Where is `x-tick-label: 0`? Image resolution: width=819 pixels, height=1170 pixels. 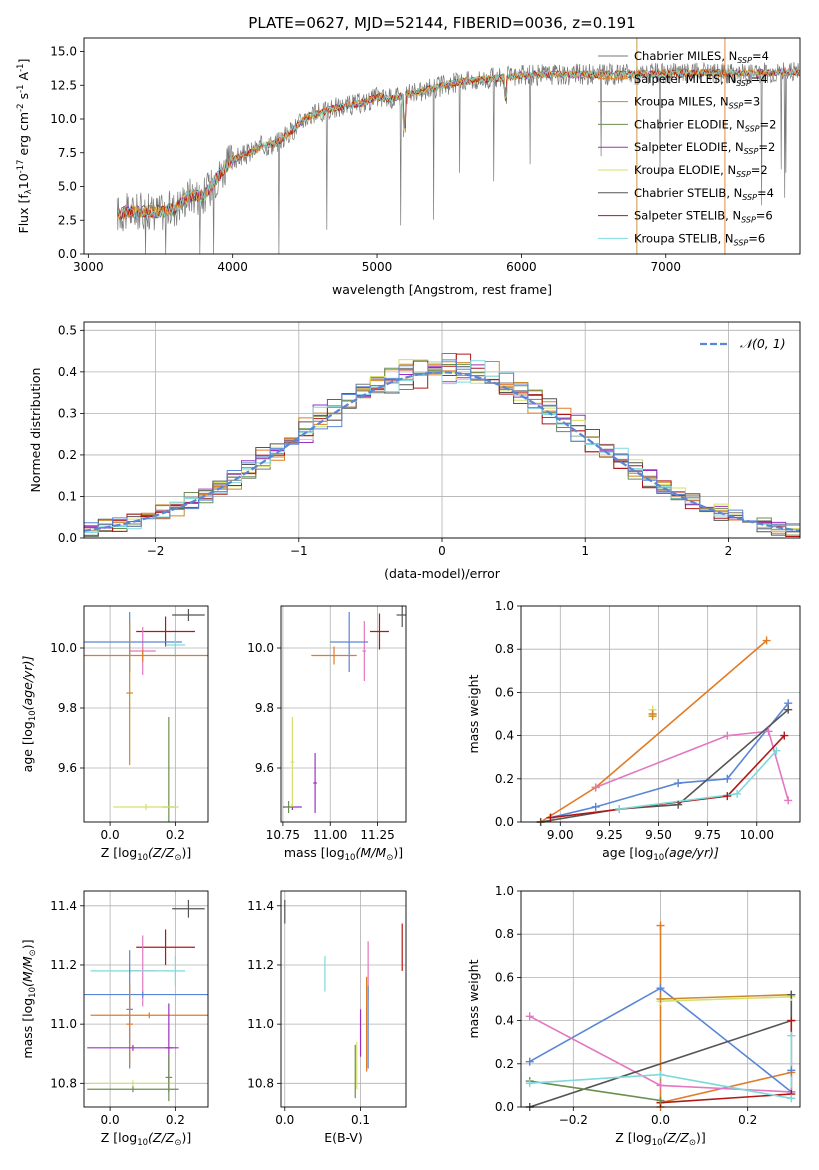 x-tick-label: 0 is located at coordinates (442, 551).